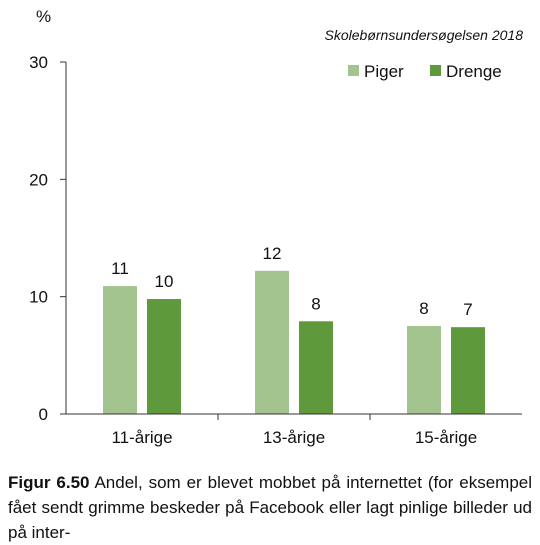  I want to click on data-label: 11, so click(120, 268).